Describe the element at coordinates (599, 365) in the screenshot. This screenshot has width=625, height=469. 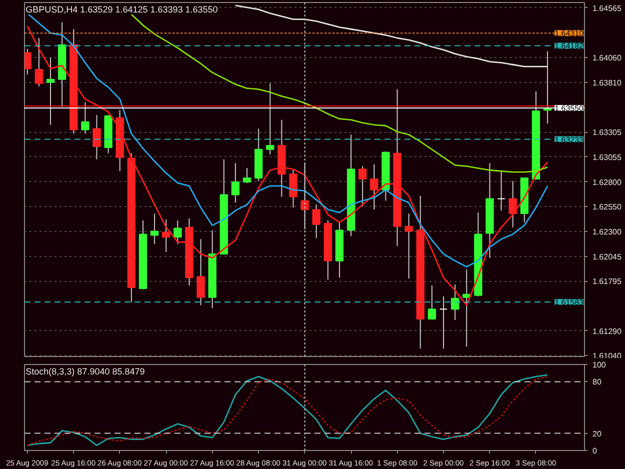
I see `y-tick-label: 100` at that location.